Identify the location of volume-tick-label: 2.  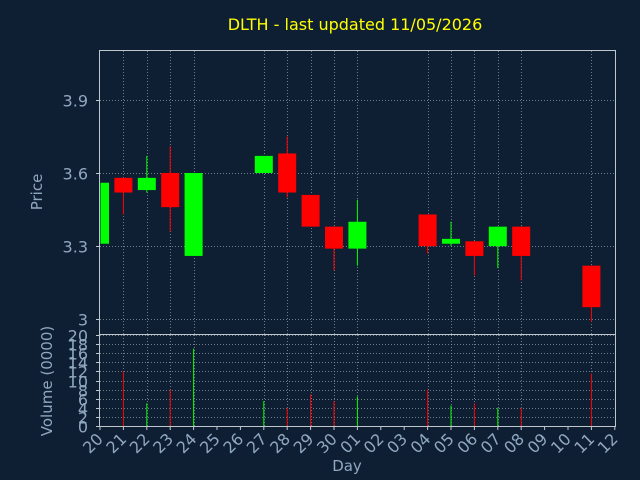
(83, 418).